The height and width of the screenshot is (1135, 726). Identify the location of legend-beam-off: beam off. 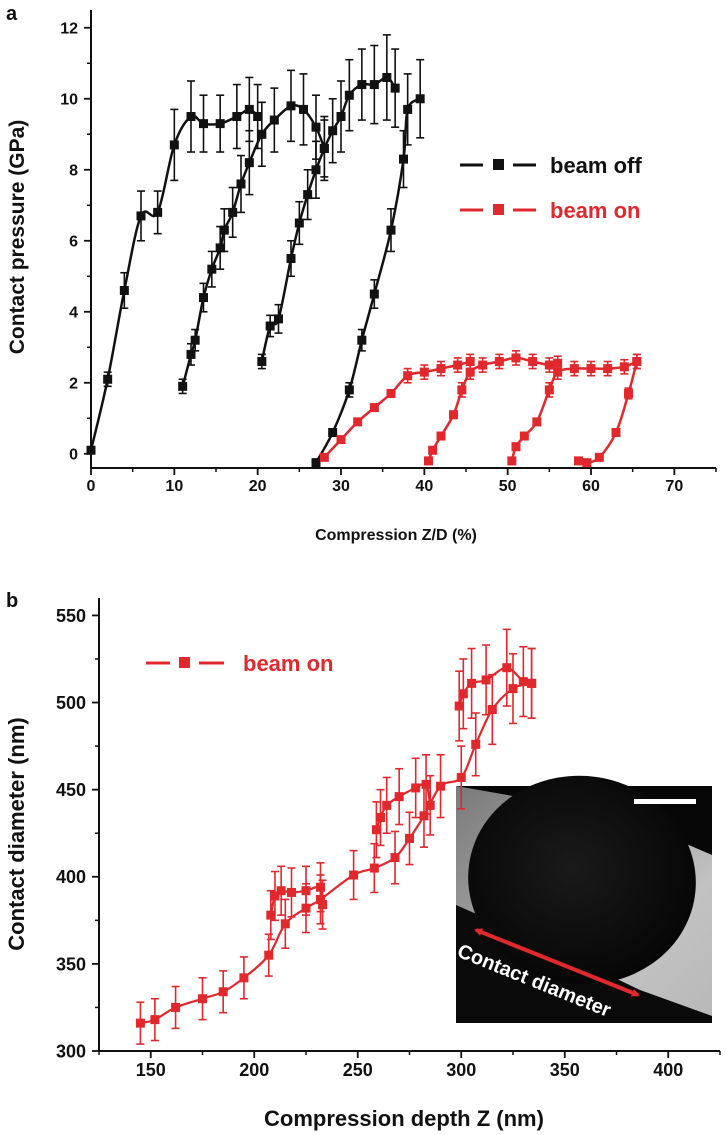
(551, 165).